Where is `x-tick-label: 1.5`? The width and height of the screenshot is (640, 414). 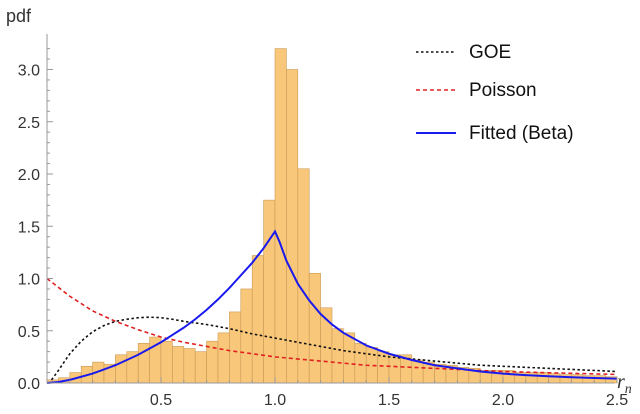 x-tick-label: 1.5 is located at coordinates (389, 400).